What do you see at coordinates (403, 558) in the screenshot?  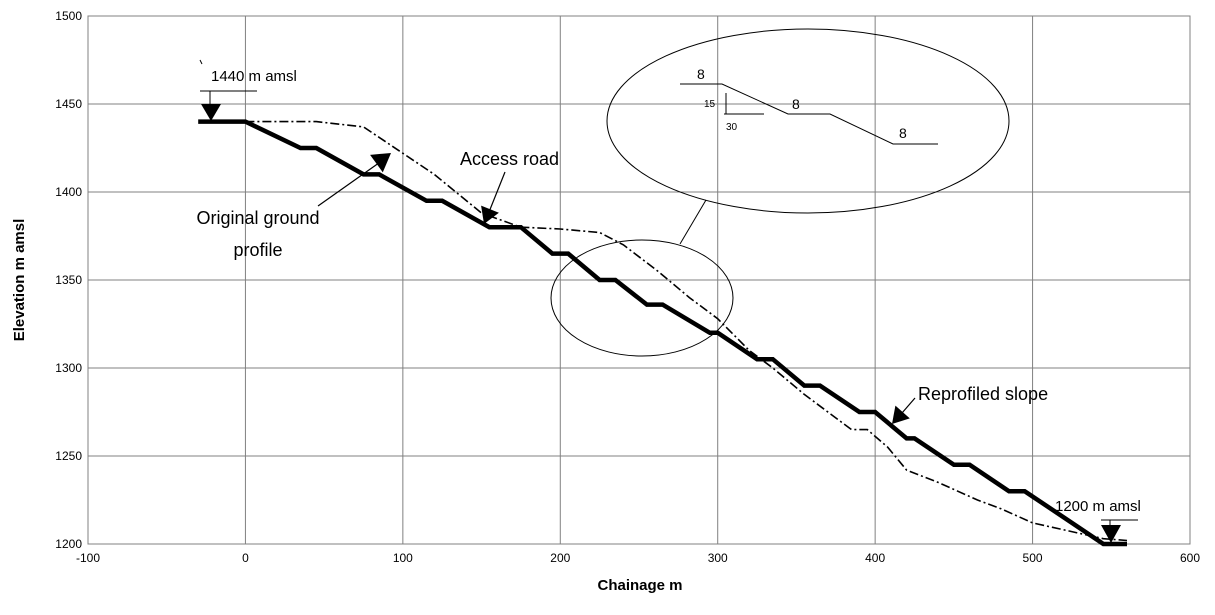 I see `x-tick-label: 100` at bounding box center [403, 558].